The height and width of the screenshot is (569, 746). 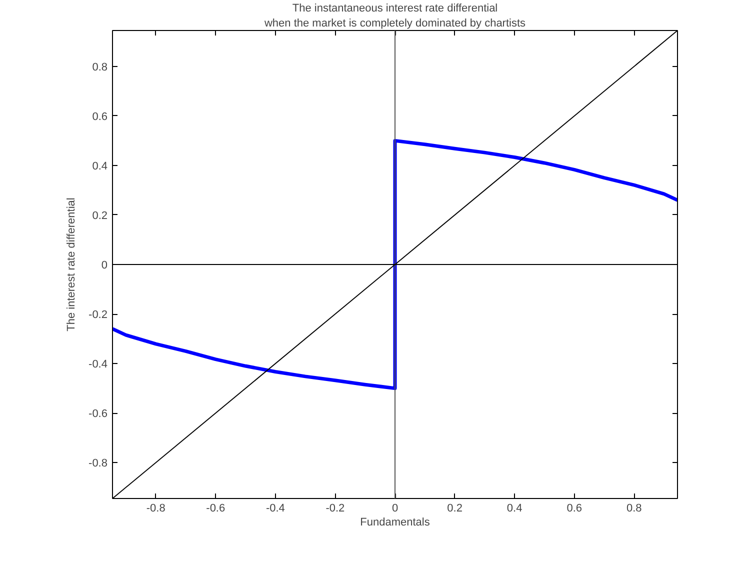 What do you see at coordinates (104, 266) in the screenshot?
I see `y-tick-label: 0` at bounding box center [104, 266].